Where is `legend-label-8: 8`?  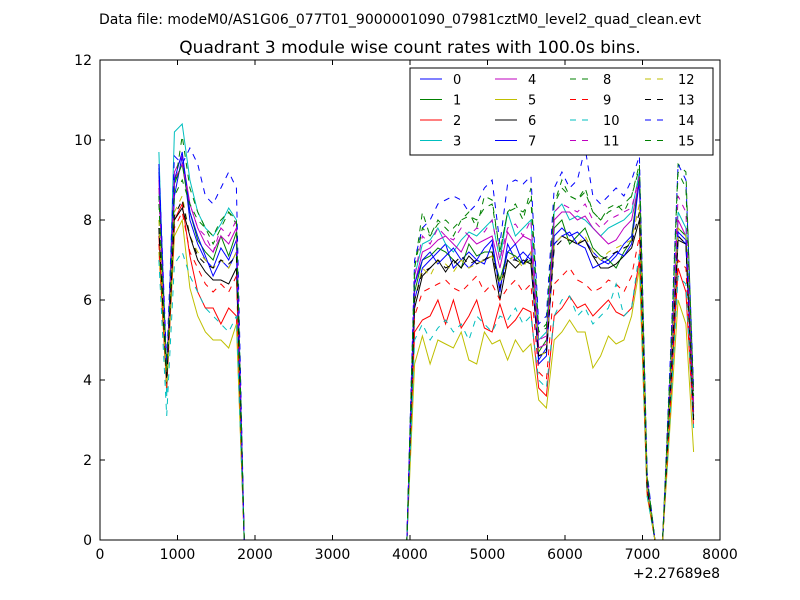
legend-label-8: 8 is located at coordinates (607, 80).